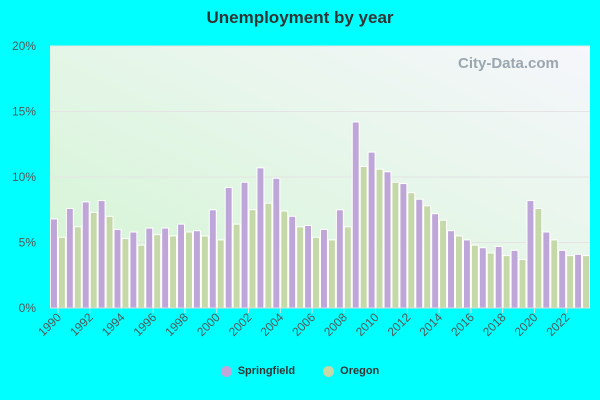 This screenshot has height=400, width=600. What do you see at coordinates (220, 274) in the screenshot?
I see `bar-oregon-2000` at bounding box center [220, 274].